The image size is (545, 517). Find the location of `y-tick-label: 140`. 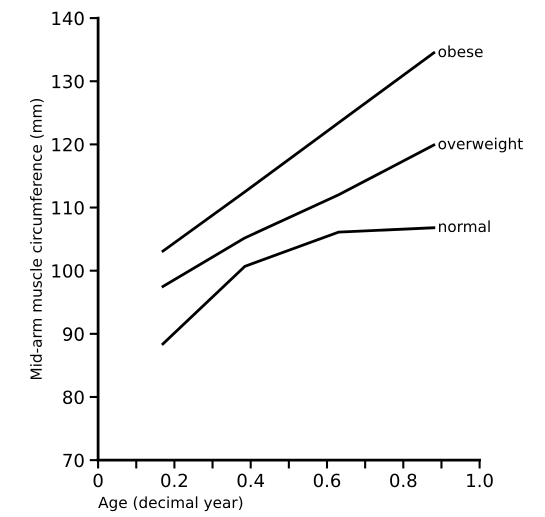

y-tick-label: 140 is located at coordinates (68, 19).